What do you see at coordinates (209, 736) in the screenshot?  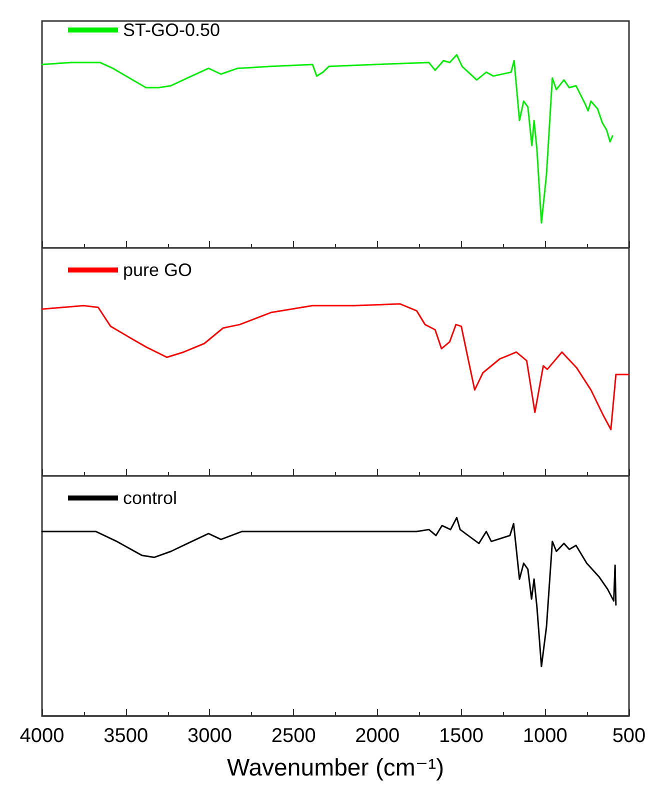 I see `x-tick-label: 3000` at bounding box center [209, 736].